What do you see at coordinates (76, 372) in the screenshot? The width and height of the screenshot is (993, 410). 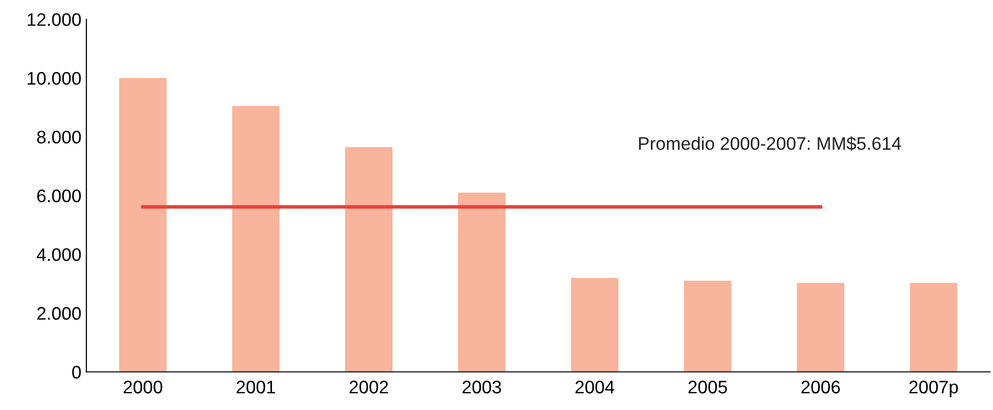 I see `y-tick-label: 0` at bounding box center [76, 372].